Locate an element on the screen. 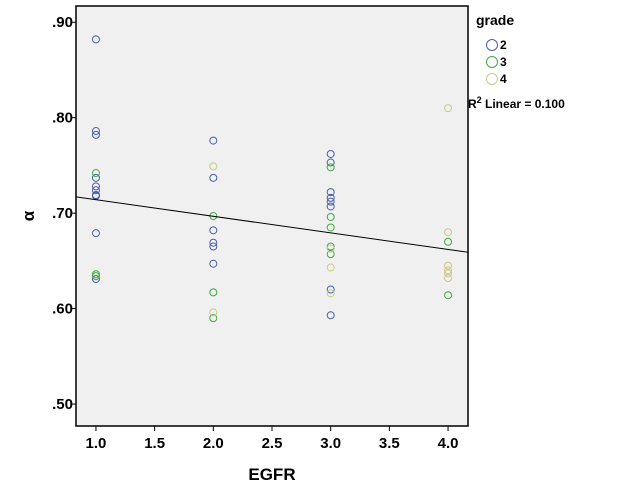  fit-line-label: R2 Linear = 0.100 is located at coordinates (516, 103).